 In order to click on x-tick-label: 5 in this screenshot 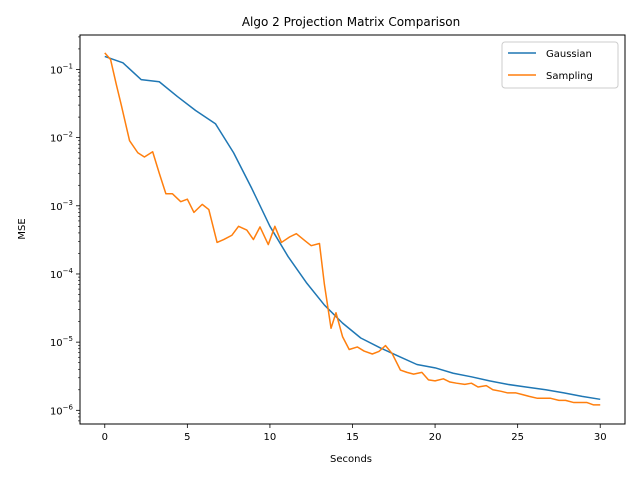, I will do `click(187, 437)`.